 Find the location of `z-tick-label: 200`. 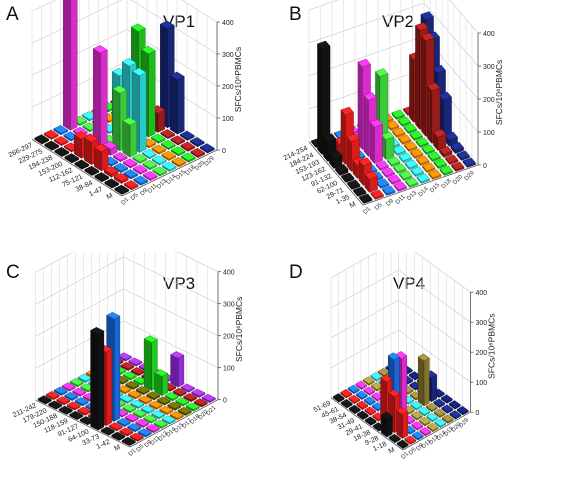

z-tick-label: 200 is located at coordinates (229, 337).